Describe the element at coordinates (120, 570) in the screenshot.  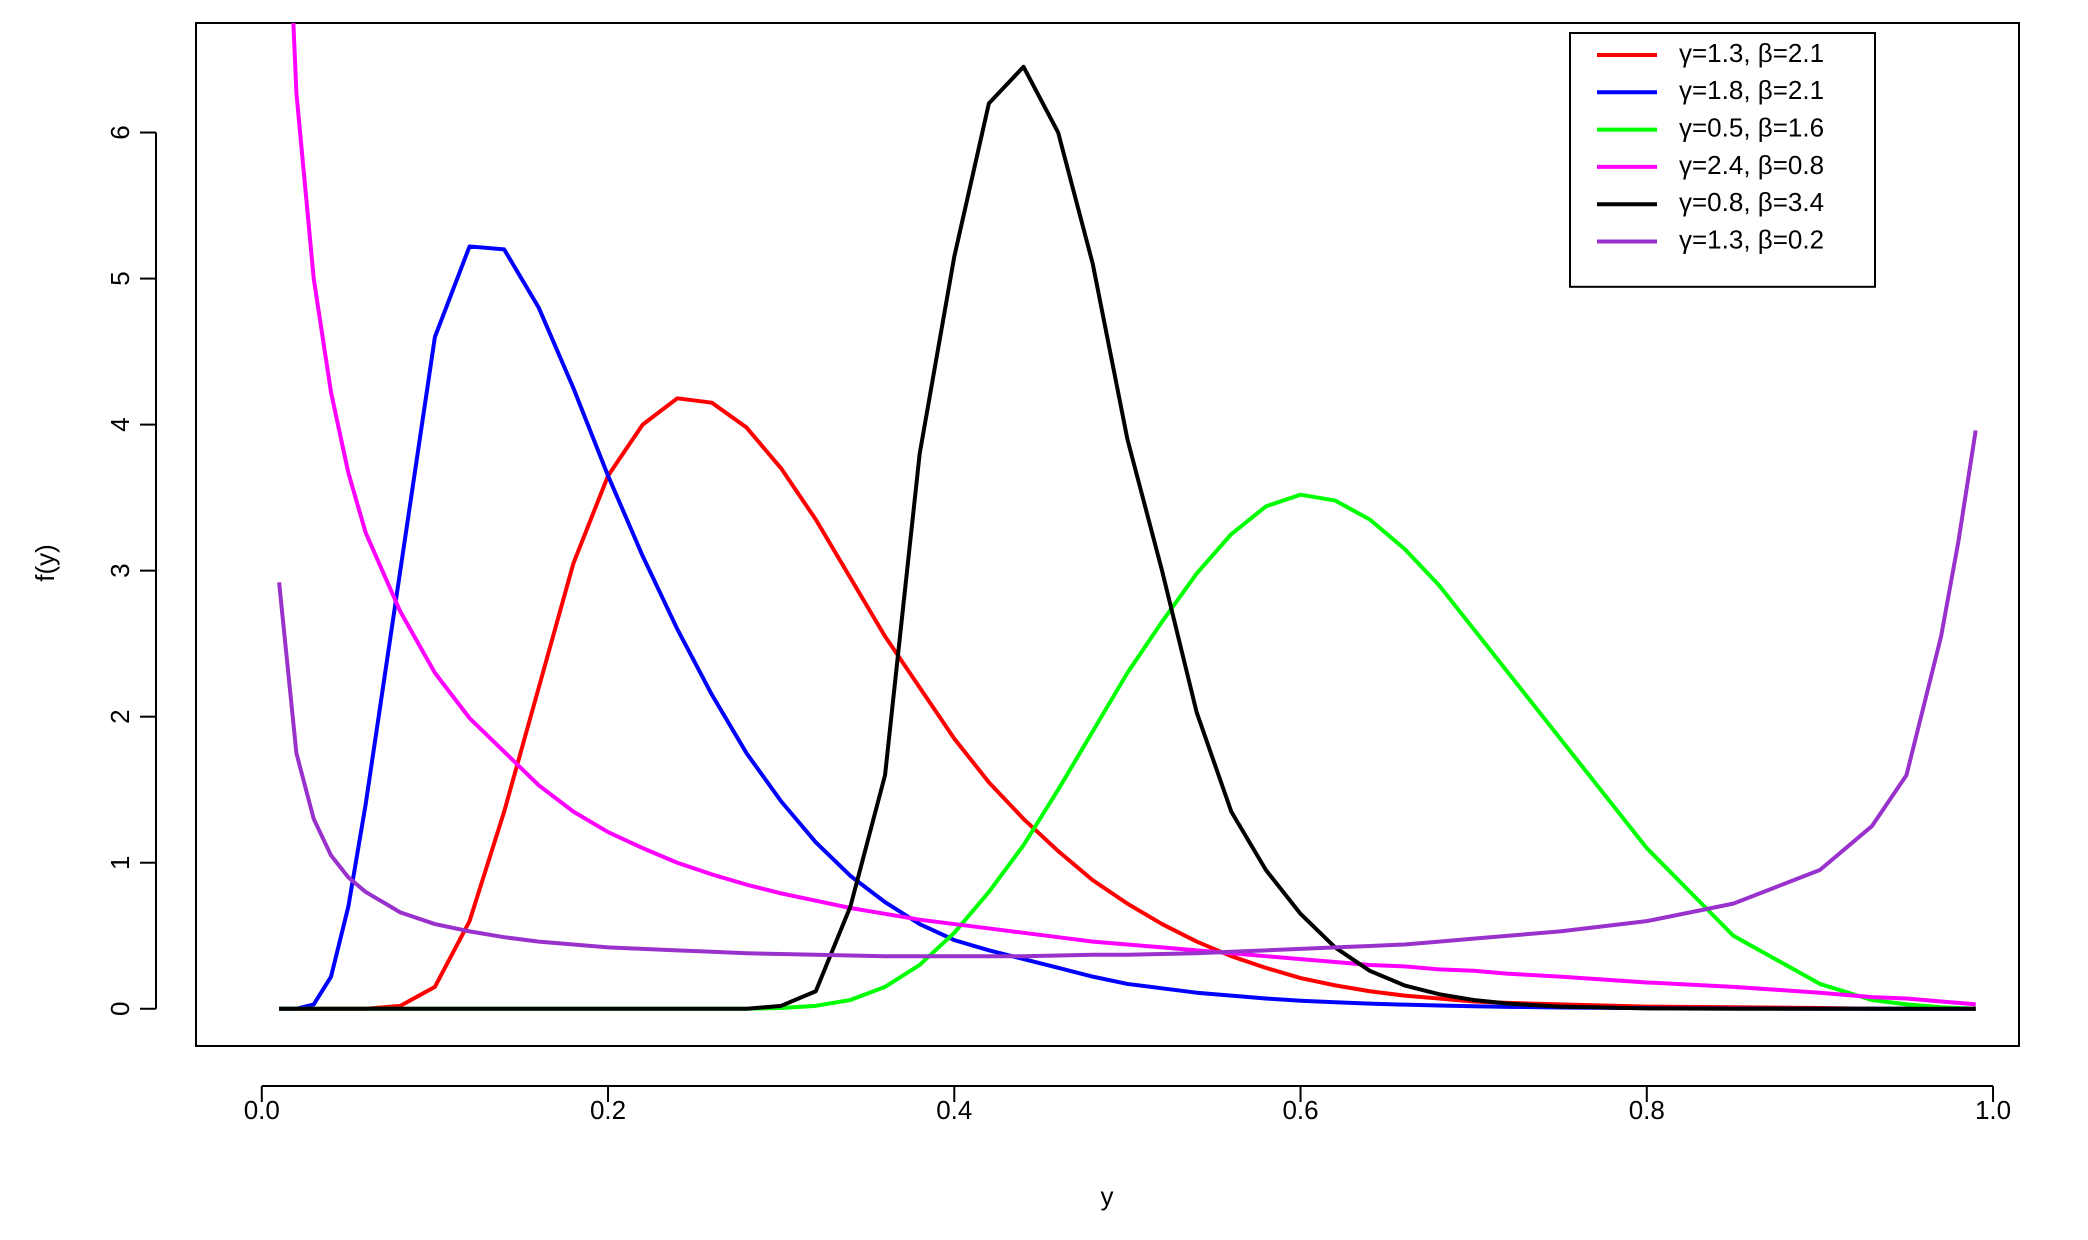
I see `y-tick-label: 3` at that location.